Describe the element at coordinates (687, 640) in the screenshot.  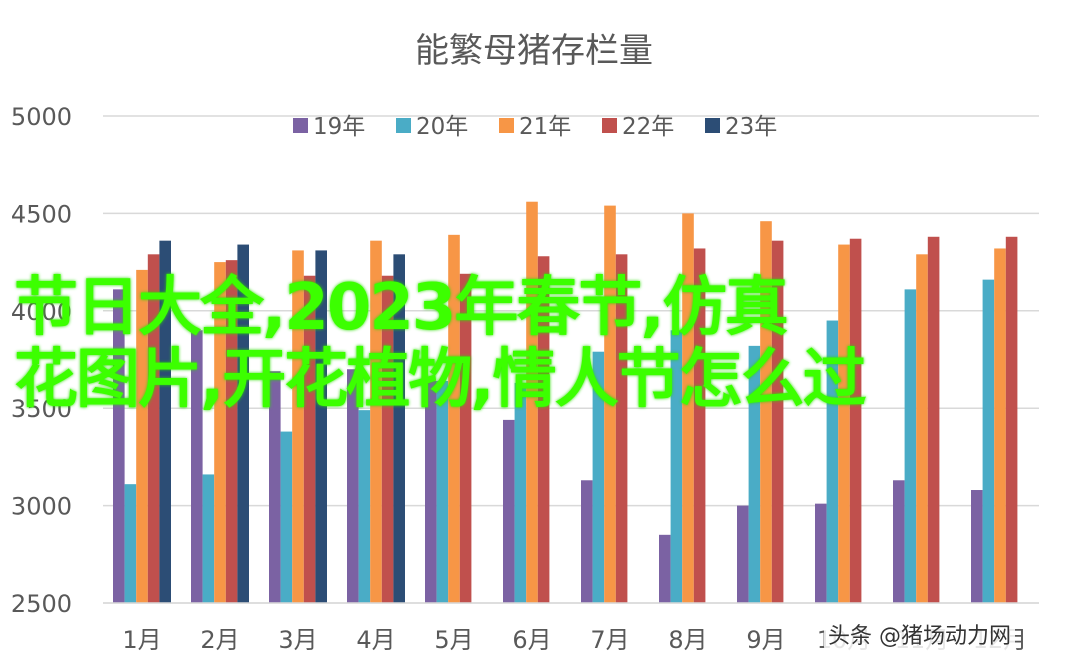
I see `x-tick-label: 8月` at that location.